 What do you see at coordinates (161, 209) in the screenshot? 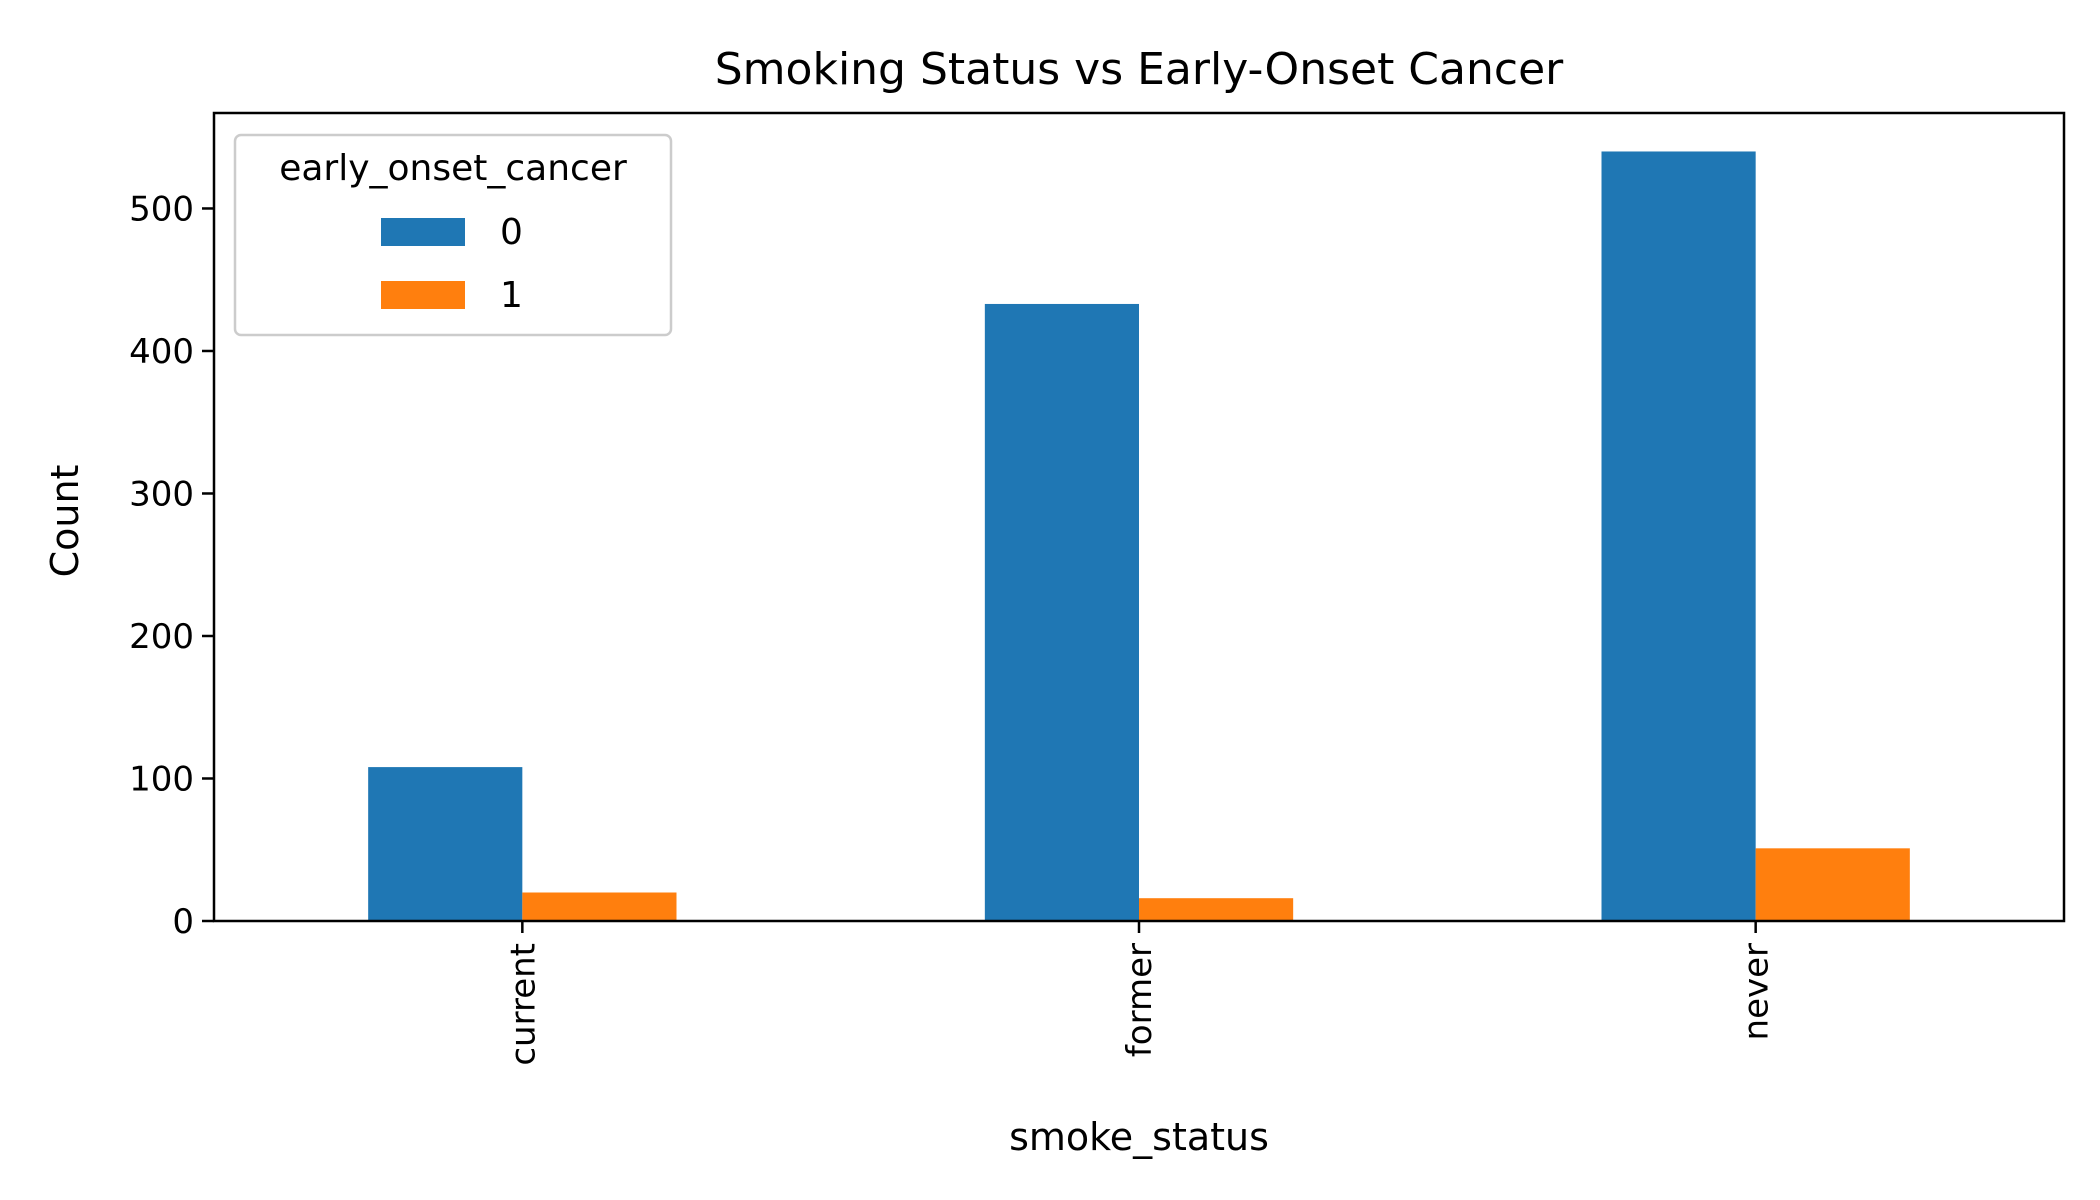
I see `y-tick-label: 500` at bounding box center [161, 209].